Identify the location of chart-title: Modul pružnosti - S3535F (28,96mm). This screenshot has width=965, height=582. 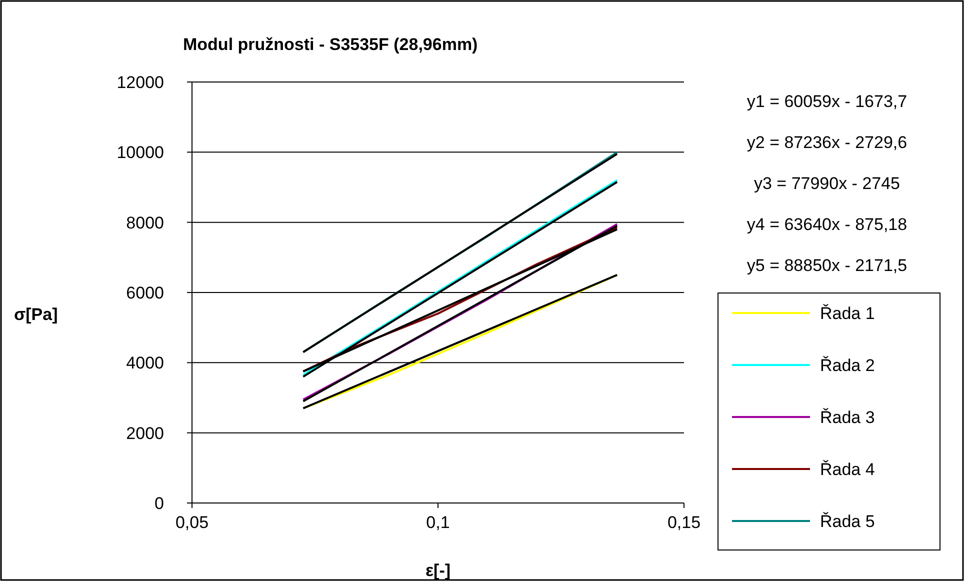
(330, 44).